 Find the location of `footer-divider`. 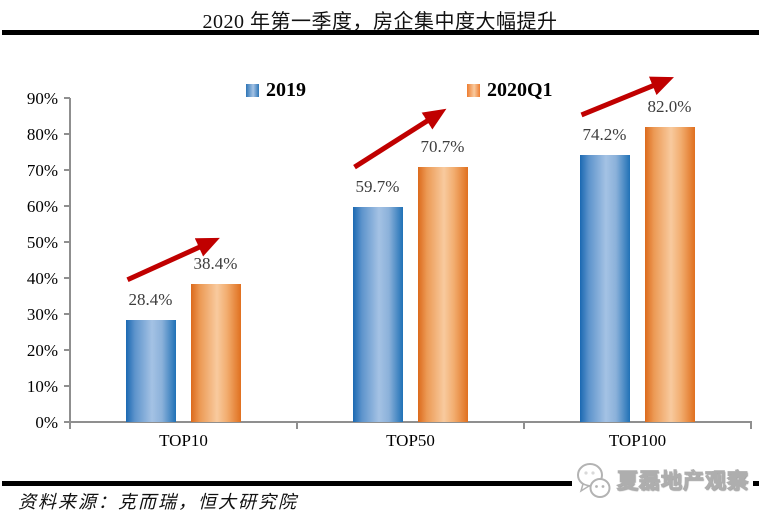

footer-divider is located at coordinates (380, 483).